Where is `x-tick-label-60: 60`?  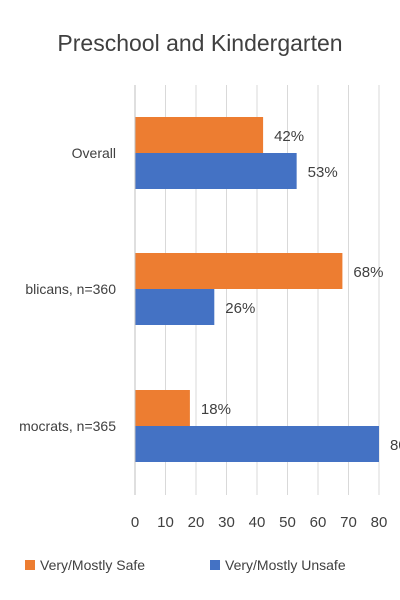
x-tick-label-60: 60 is located at coordinates (318, 522).